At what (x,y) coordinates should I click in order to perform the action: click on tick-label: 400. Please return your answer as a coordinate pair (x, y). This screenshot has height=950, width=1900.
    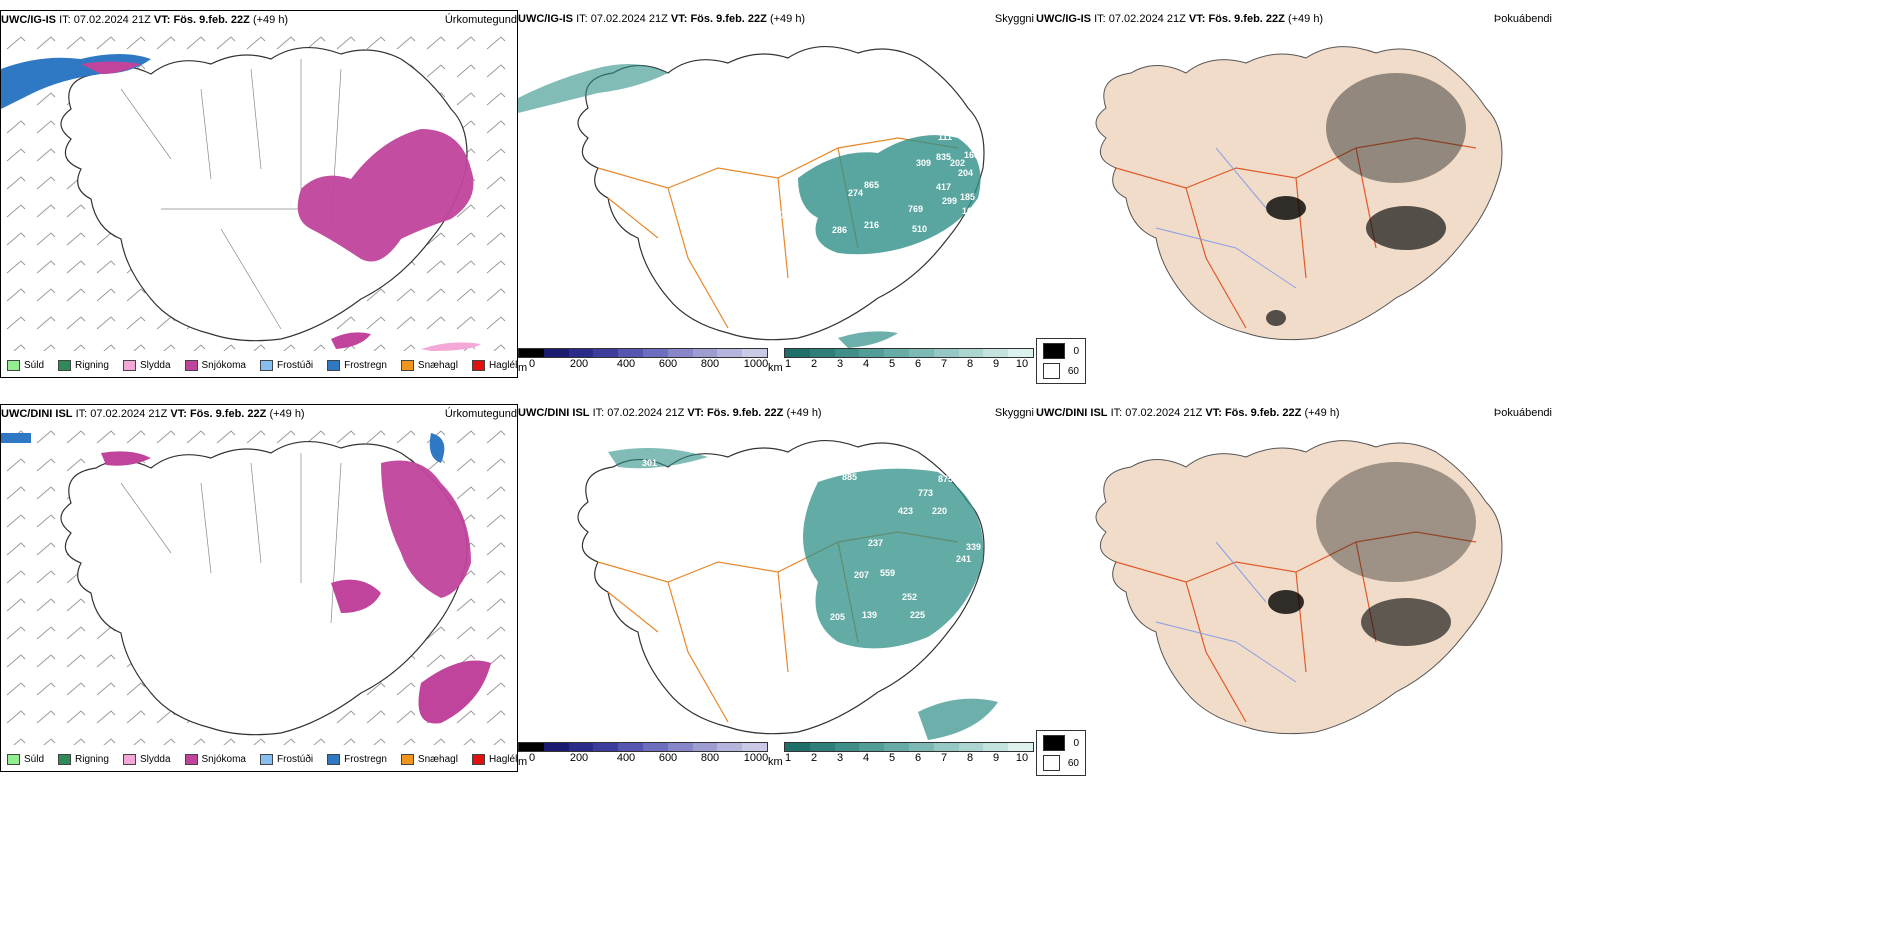
    Looking at the image, I should click on (626, 758).